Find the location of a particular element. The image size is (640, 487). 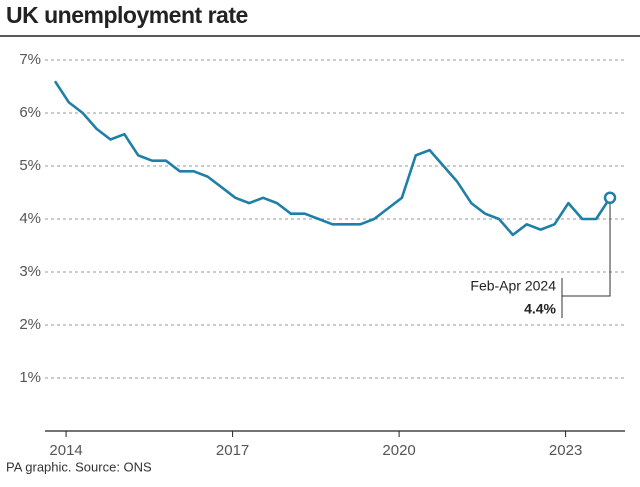

annotation-value: 4.4% is located at coordinates (540, 309).